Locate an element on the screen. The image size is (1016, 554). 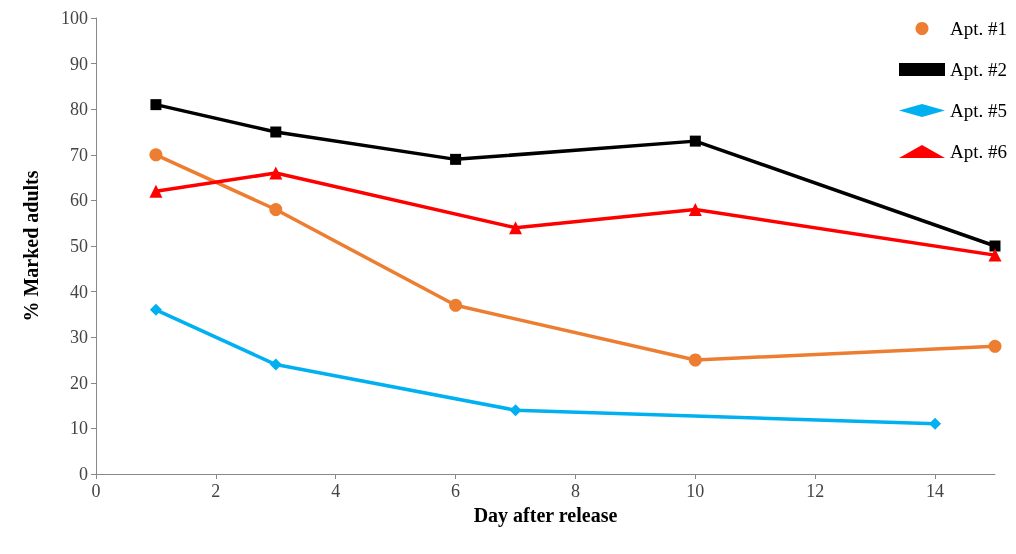
x-tick-label: 6 is located at coordinates (456, 491).